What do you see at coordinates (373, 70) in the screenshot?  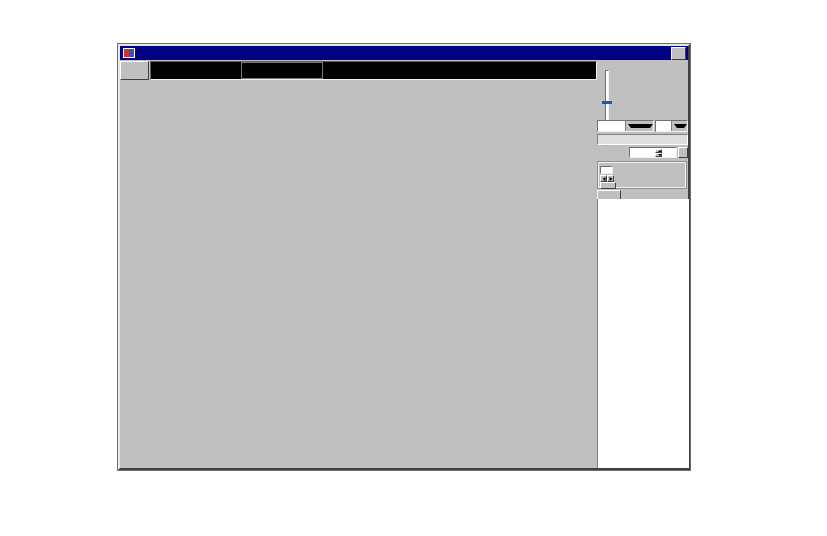 I see `equalizer-strip` at bounding box center [373, 70].